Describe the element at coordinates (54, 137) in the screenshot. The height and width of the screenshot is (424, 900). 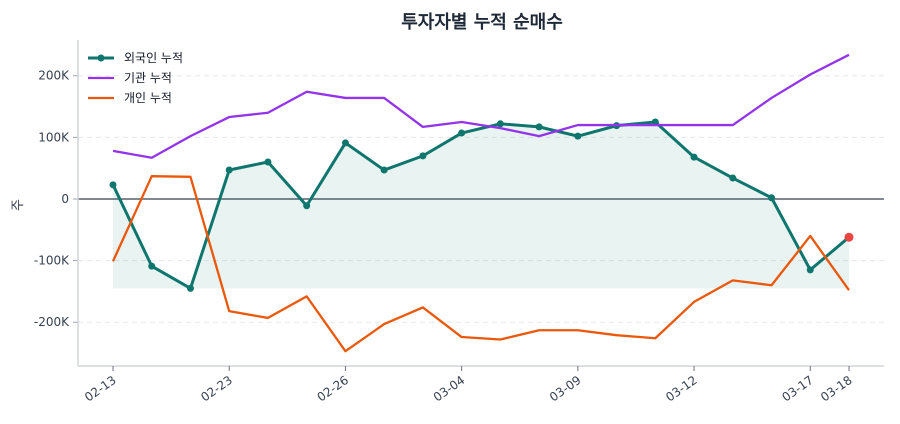
I see `y-tick-label: 100K` at that location.